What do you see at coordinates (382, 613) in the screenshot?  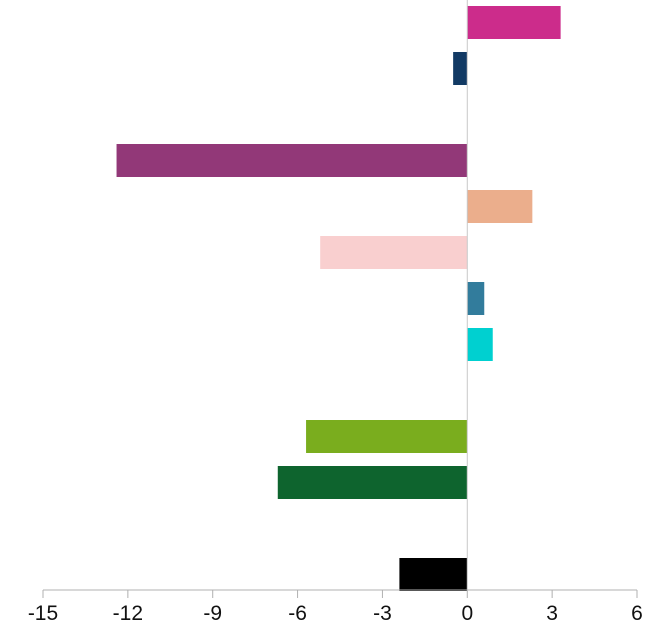 I see `x-tick-label-4: -3` at bounding box center [382, 613].